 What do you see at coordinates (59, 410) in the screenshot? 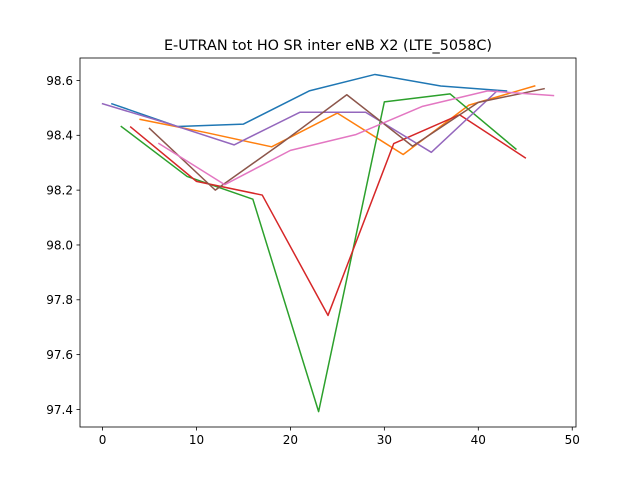
I see `y-tick-label: 97.4` at bounding box center [59, 410].